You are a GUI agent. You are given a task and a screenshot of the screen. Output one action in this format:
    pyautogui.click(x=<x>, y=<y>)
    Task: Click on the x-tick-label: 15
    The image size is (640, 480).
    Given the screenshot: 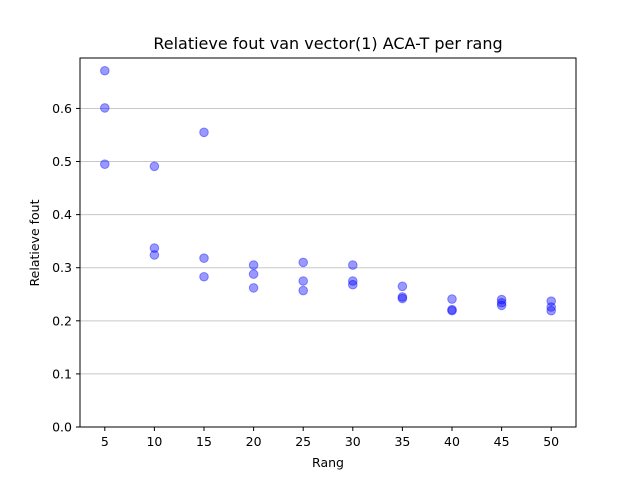 What is the action you would take?
    pyautogui.click(x=204, y=441)
    